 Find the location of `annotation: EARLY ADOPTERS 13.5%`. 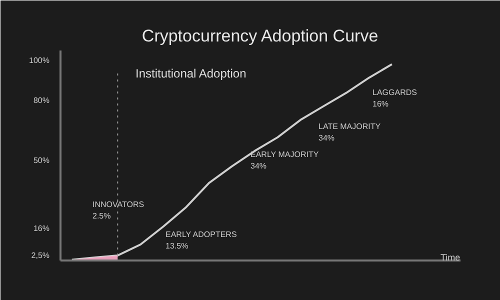

annotation: EARLY ADOPTERS 13.5% is located at coordinates (201, 240).